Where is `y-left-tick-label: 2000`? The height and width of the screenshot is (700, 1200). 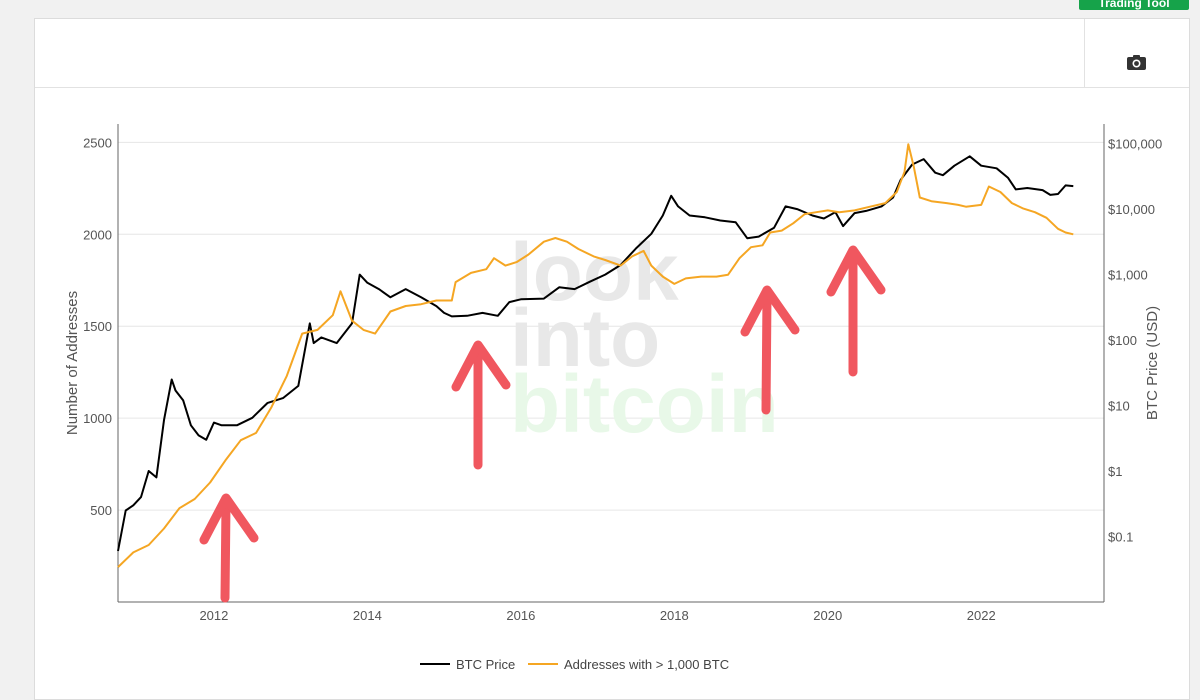 y-left-tick-label: 2000 is located at coordinates (97, 234).